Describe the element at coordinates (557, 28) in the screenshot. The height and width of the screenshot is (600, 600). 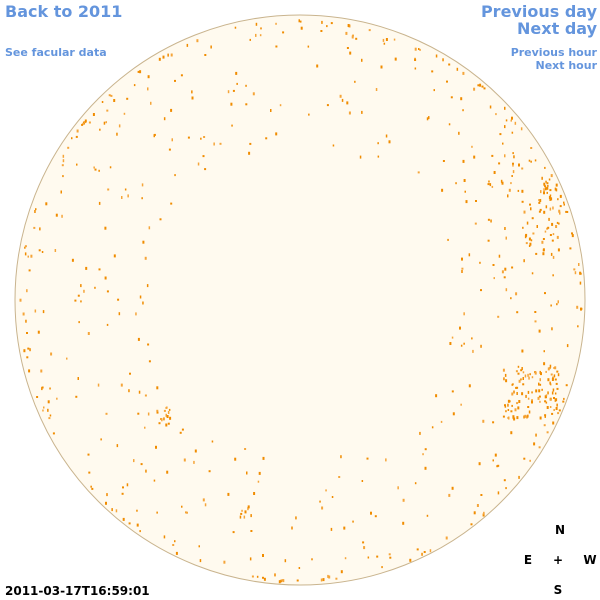
I see `next-day-link: Next day` at that location.